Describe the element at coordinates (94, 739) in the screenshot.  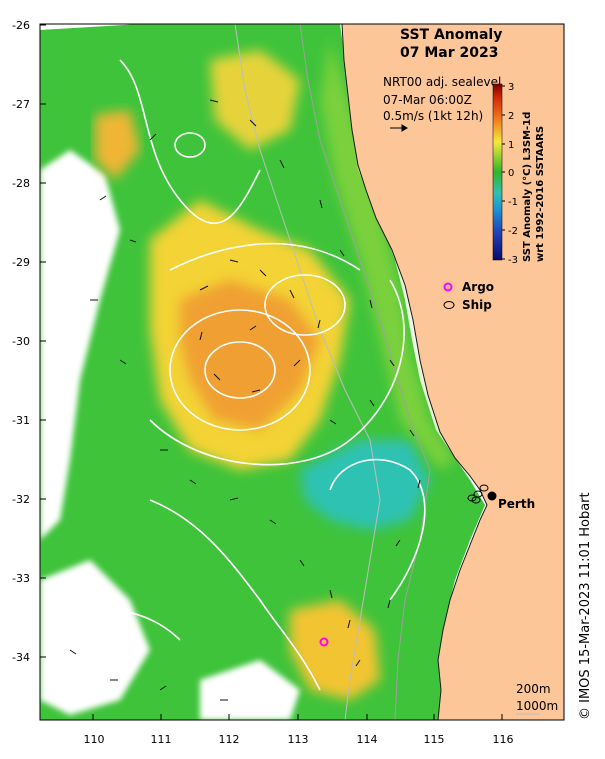
I see `lon-tick-110: 110` at that location.